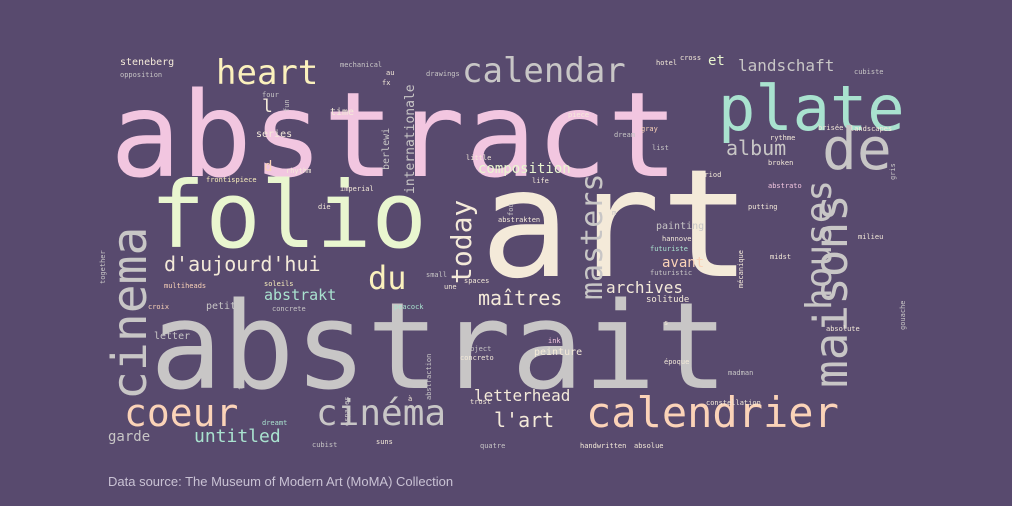 This screenshot has height=506, width=1012. Describe the element at coordinates (558, 352) in the screenshot. I see `word-peinture: peinture` at that location.